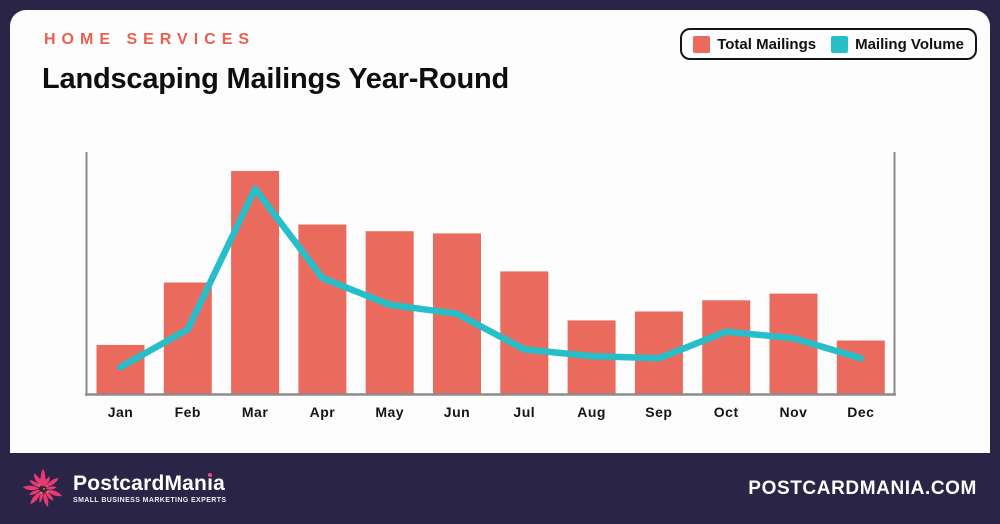 The image size is (1000, 524). What do you see at coordinates (767, 44) in the screenshot?
I see `legend-label-total-mailings: Total Mailings` at bounding box center [767, 44].